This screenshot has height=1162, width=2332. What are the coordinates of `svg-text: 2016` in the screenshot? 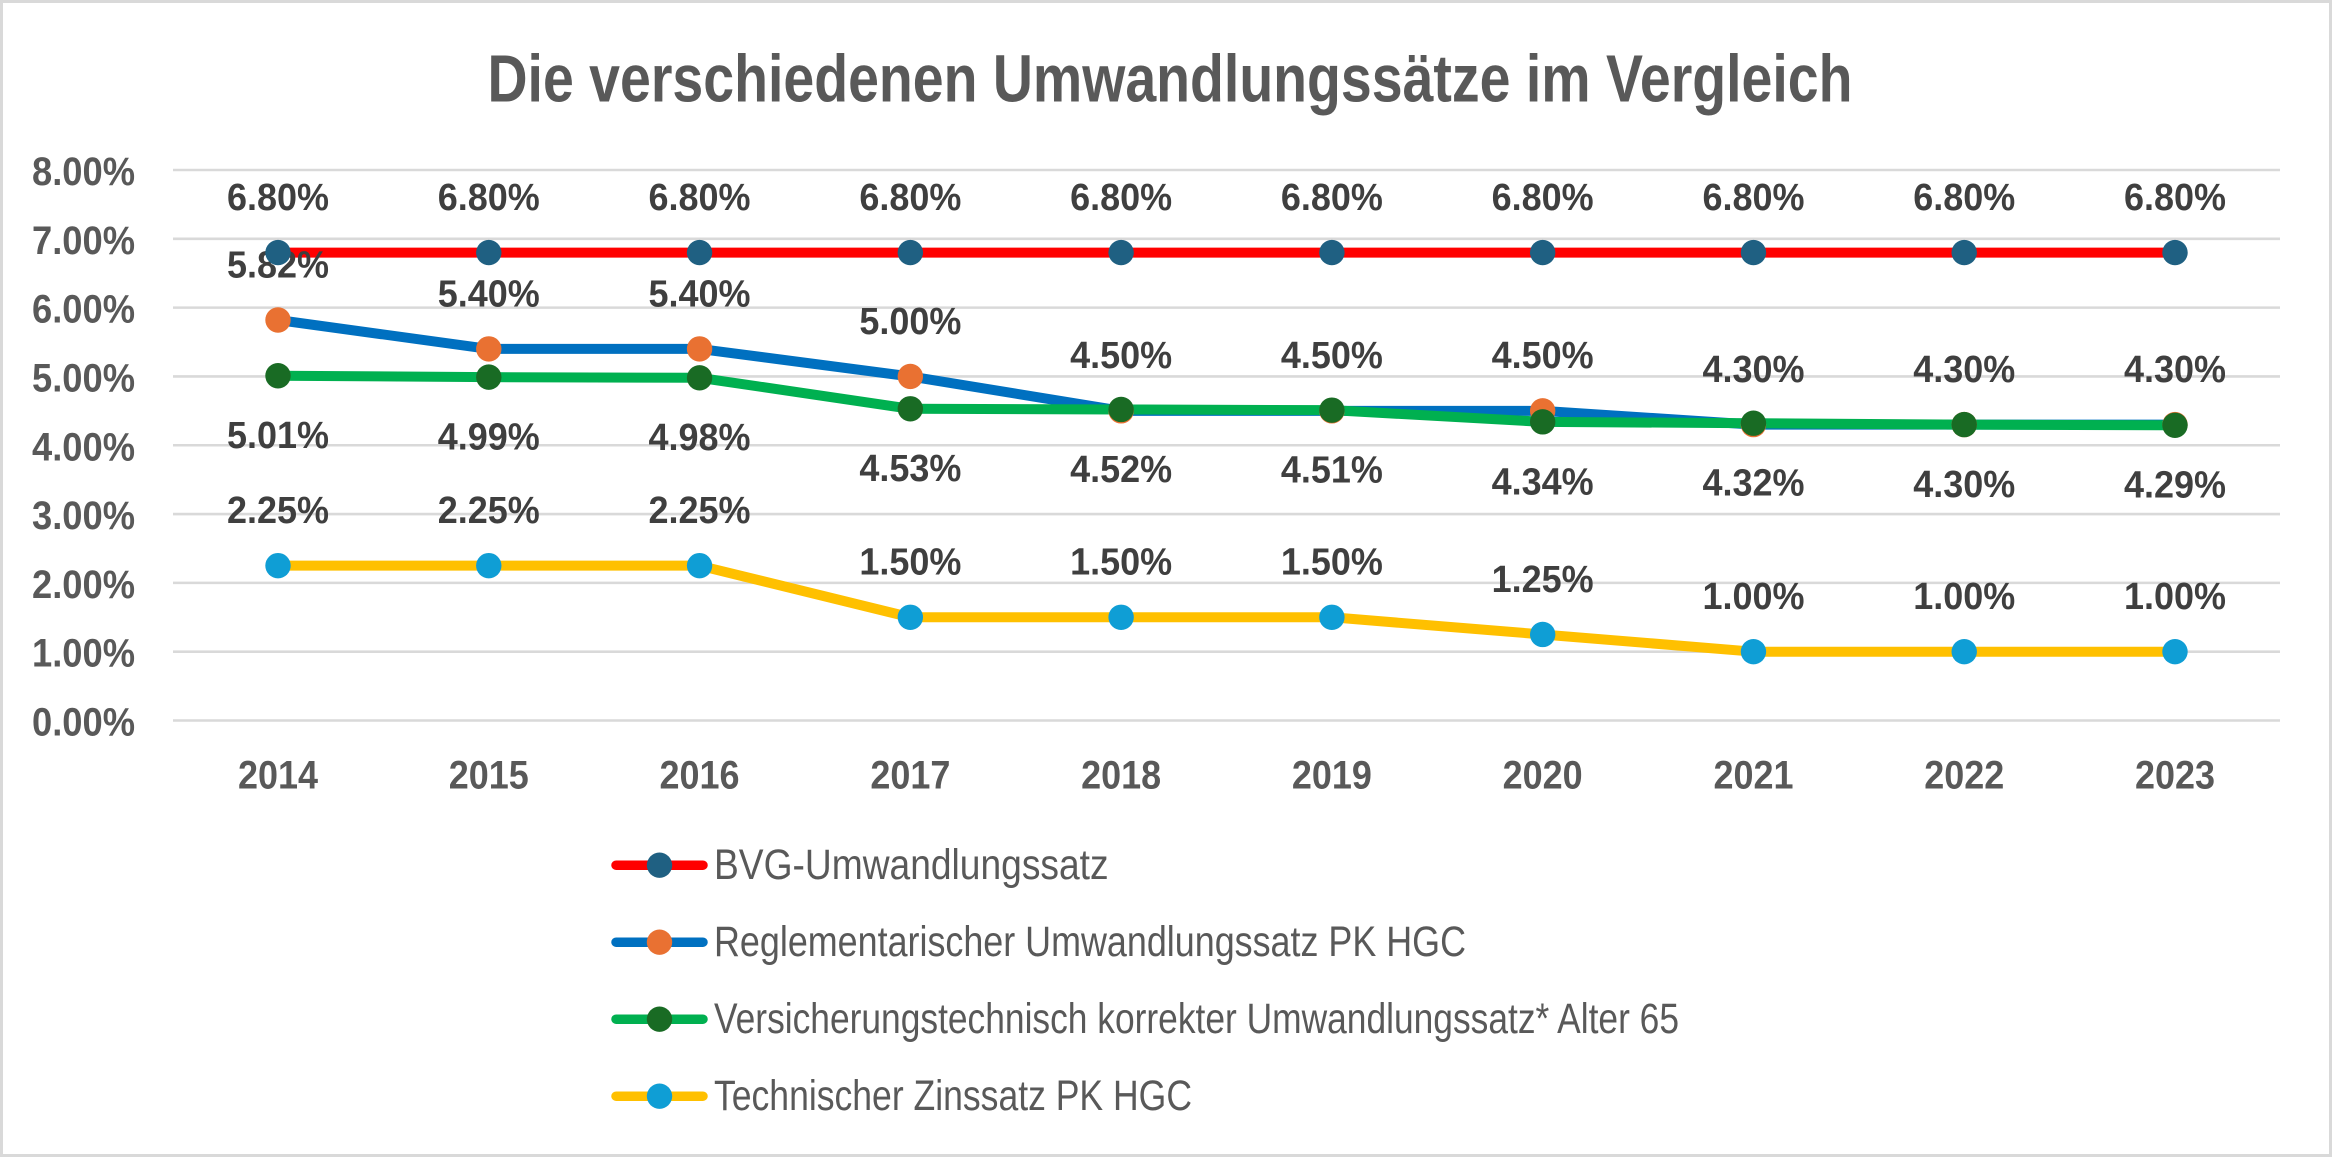 It's located at (700, 776).